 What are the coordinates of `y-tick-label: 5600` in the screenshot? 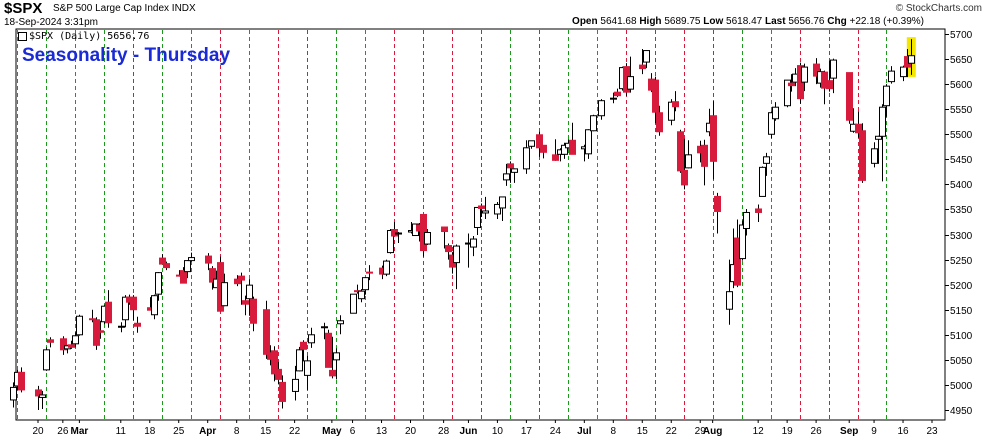 It's located at (961, 85).